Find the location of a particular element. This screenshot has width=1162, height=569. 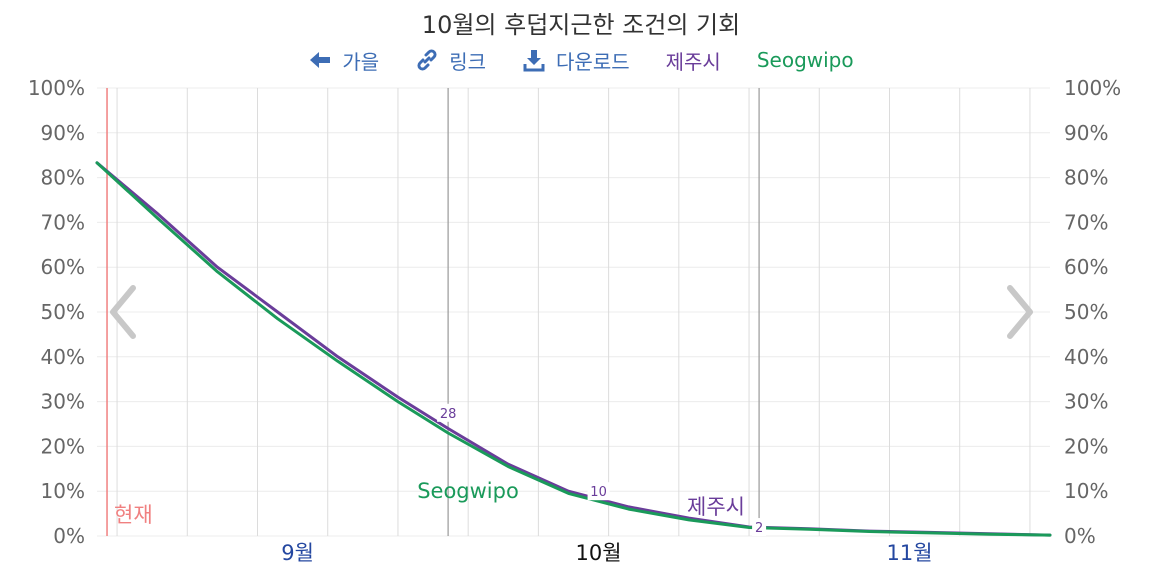

y-tick-label-right: 80% is located at coordinates (1086, 178).